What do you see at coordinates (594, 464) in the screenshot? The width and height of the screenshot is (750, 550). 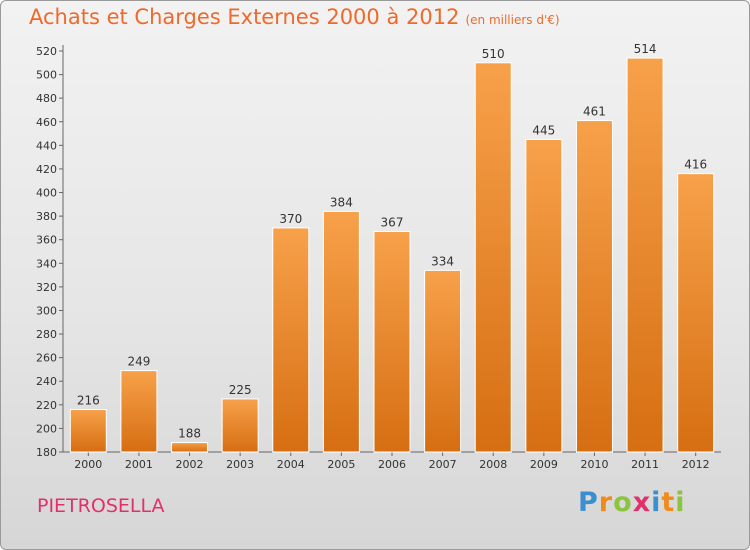 I see `x-tick-label: 2010` at bounding box center [594, 464].